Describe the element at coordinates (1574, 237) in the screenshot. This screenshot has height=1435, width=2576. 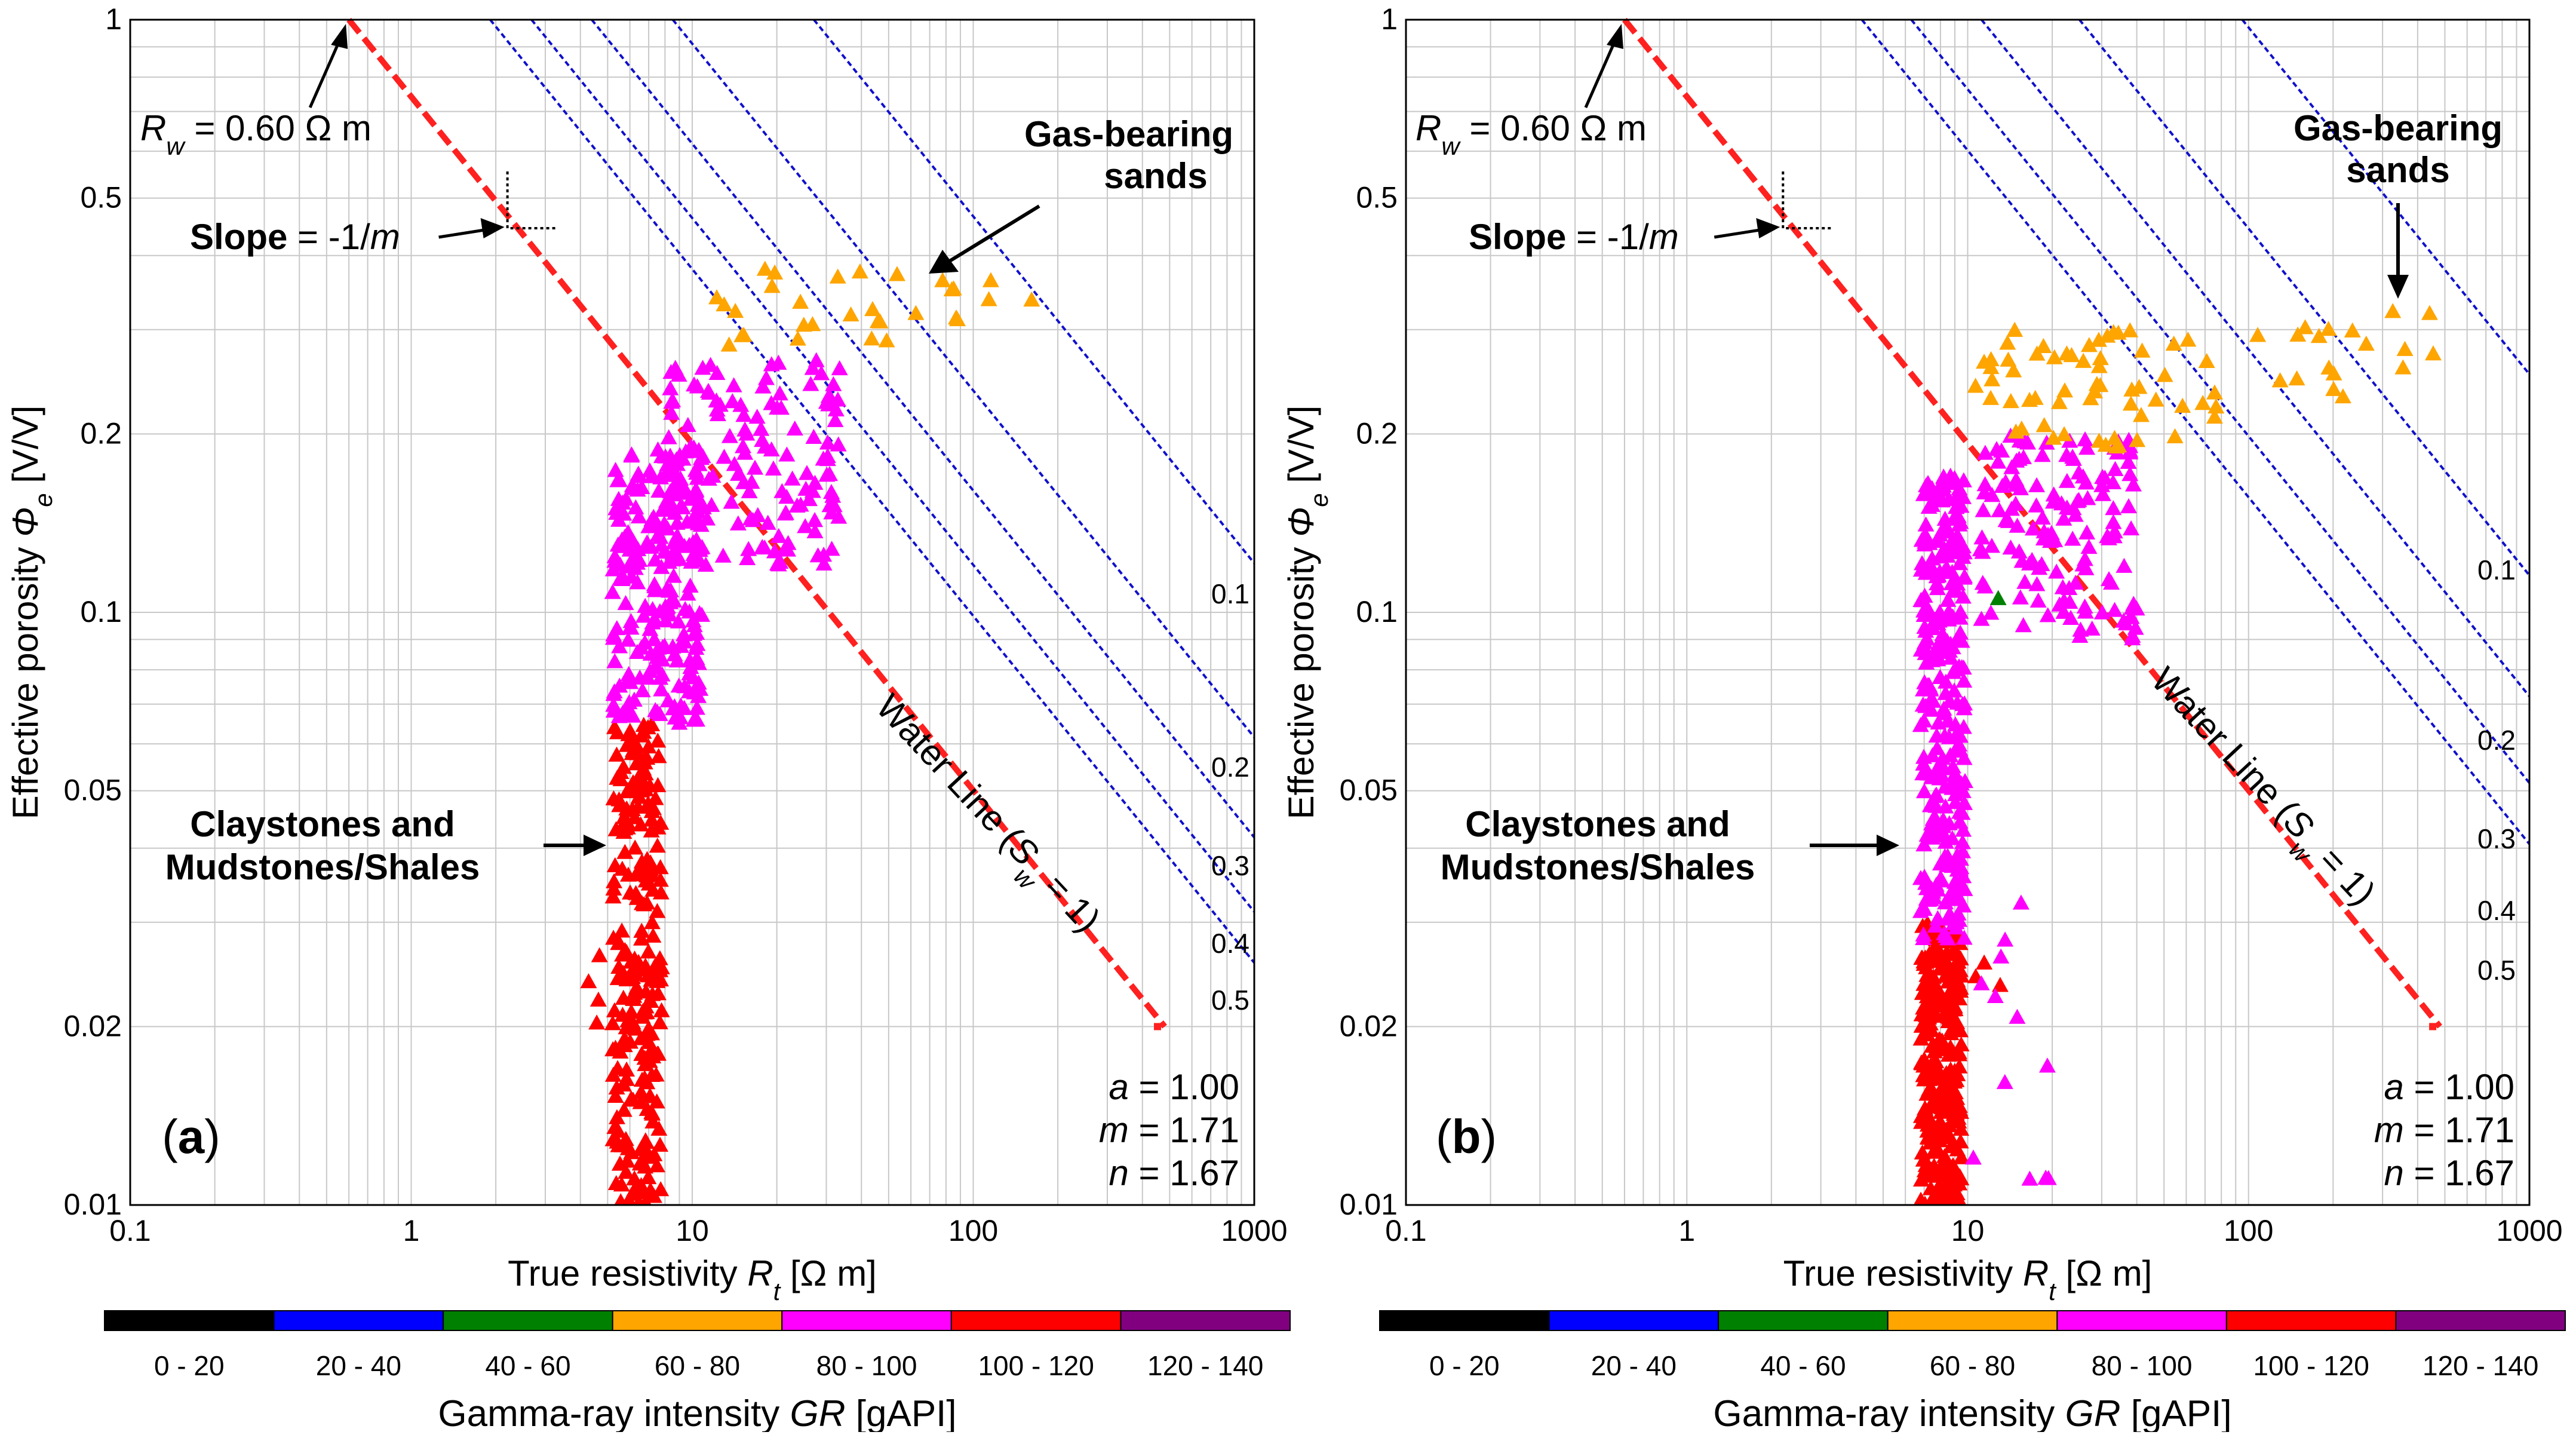
I see `slope-label: Slope = -1/m` at that location.